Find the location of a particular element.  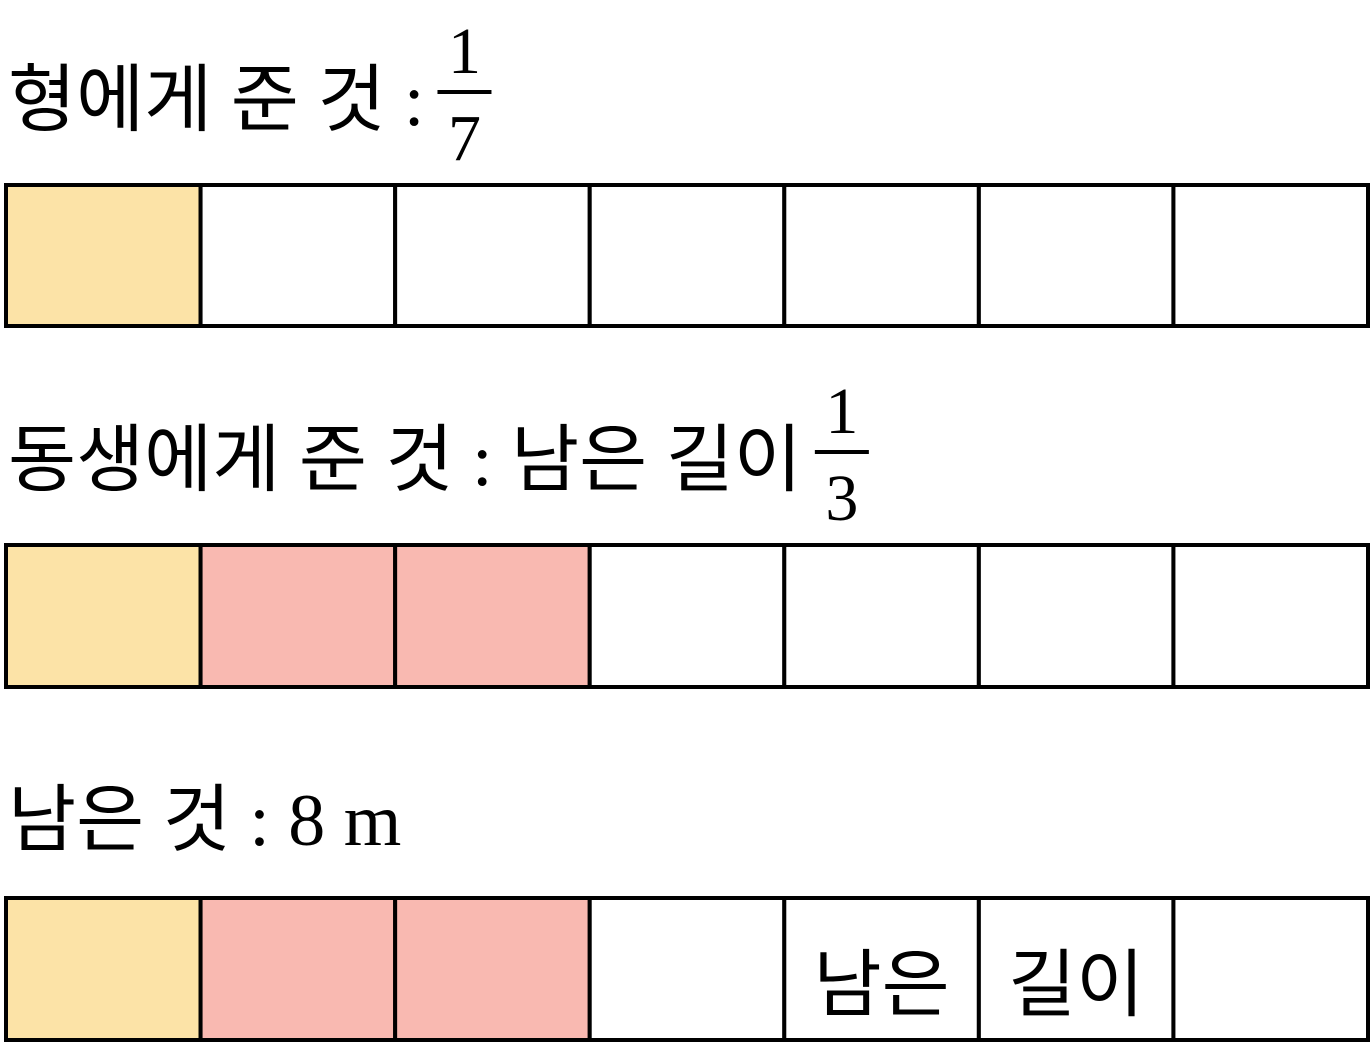

row-label: 남은 것 : 8 m is located at coordinates (204, 821).